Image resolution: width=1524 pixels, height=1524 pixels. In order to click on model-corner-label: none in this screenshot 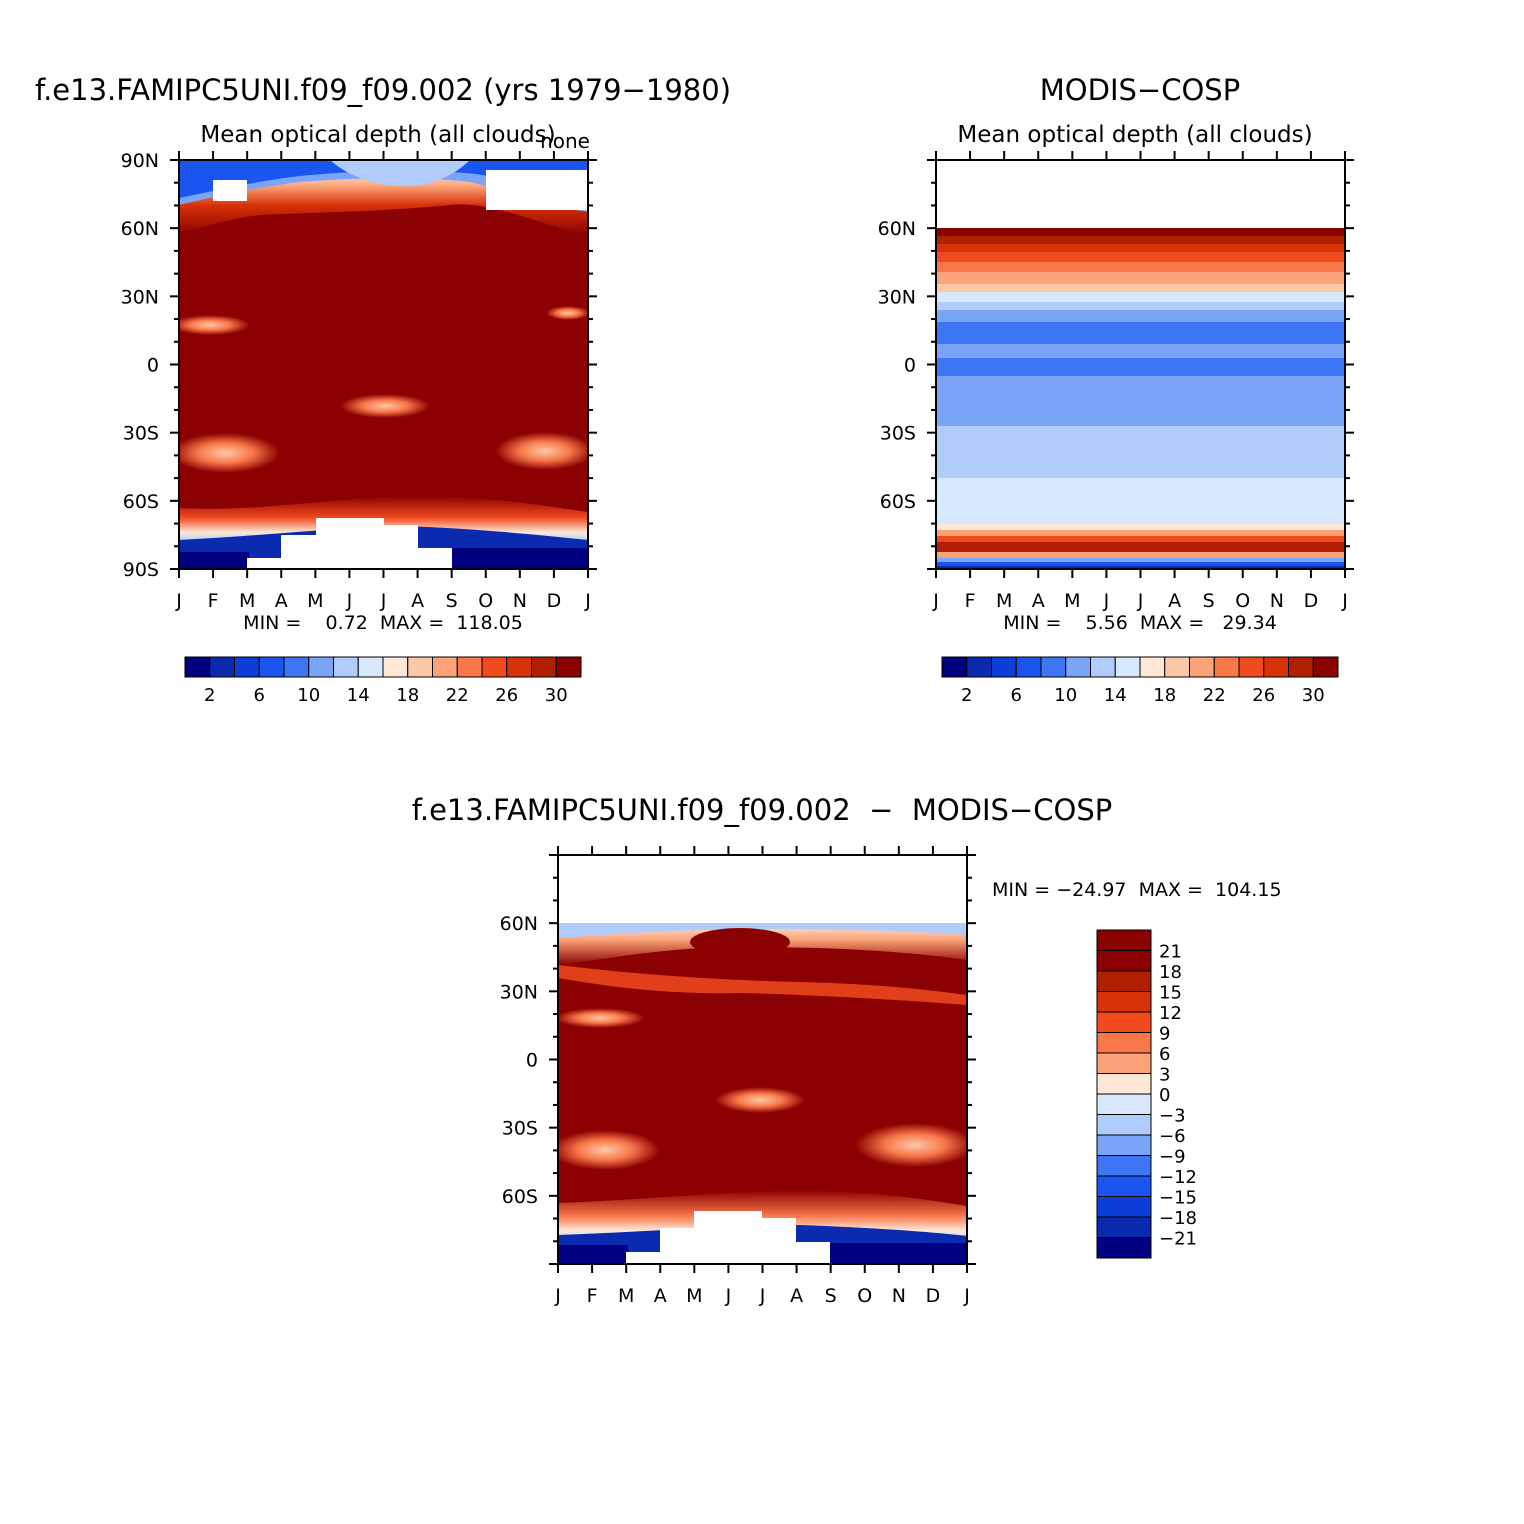, I will do `click(565, 141)`.